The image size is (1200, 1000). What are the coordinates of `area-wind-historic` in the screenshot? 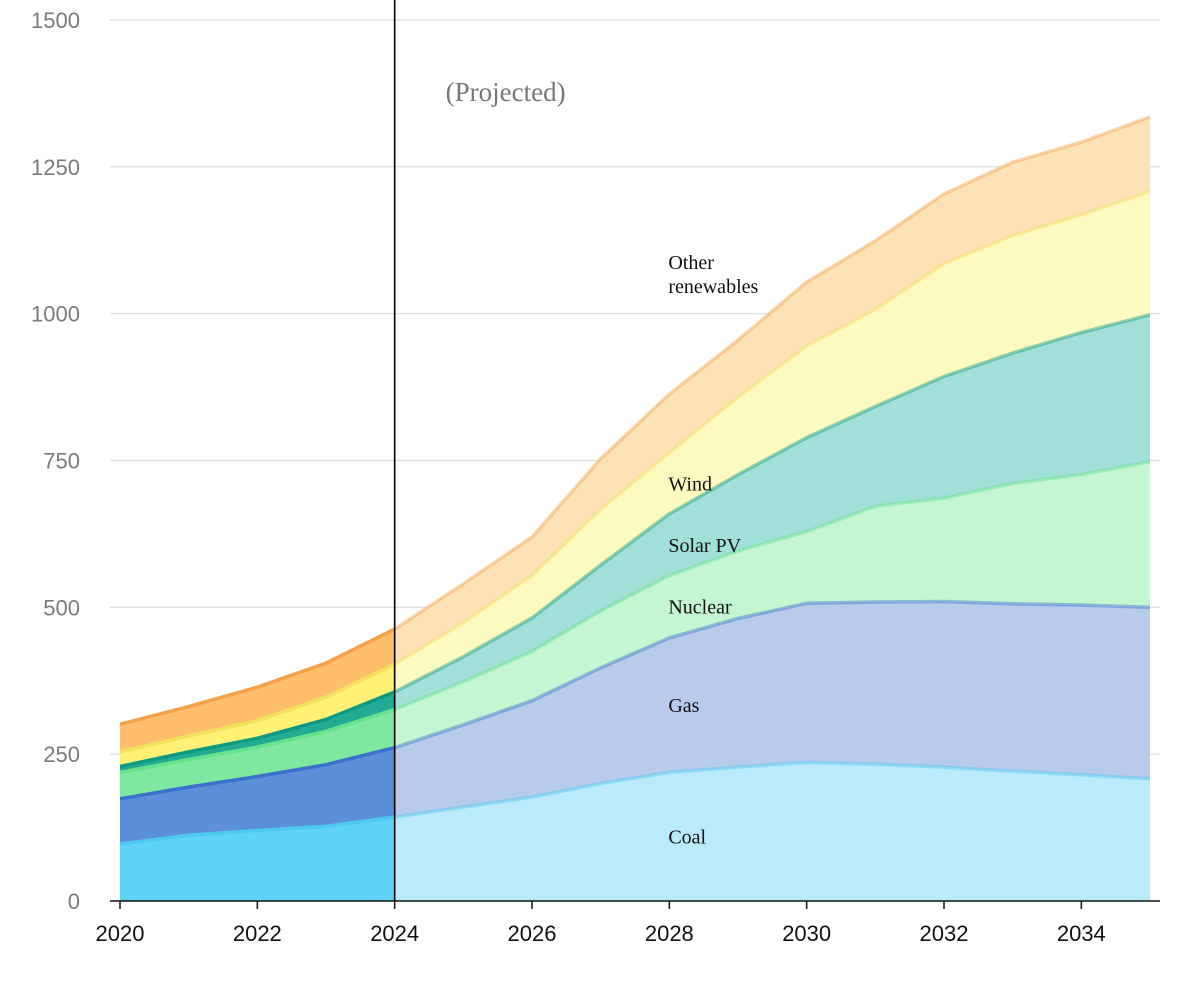 It's located at (257, 715).